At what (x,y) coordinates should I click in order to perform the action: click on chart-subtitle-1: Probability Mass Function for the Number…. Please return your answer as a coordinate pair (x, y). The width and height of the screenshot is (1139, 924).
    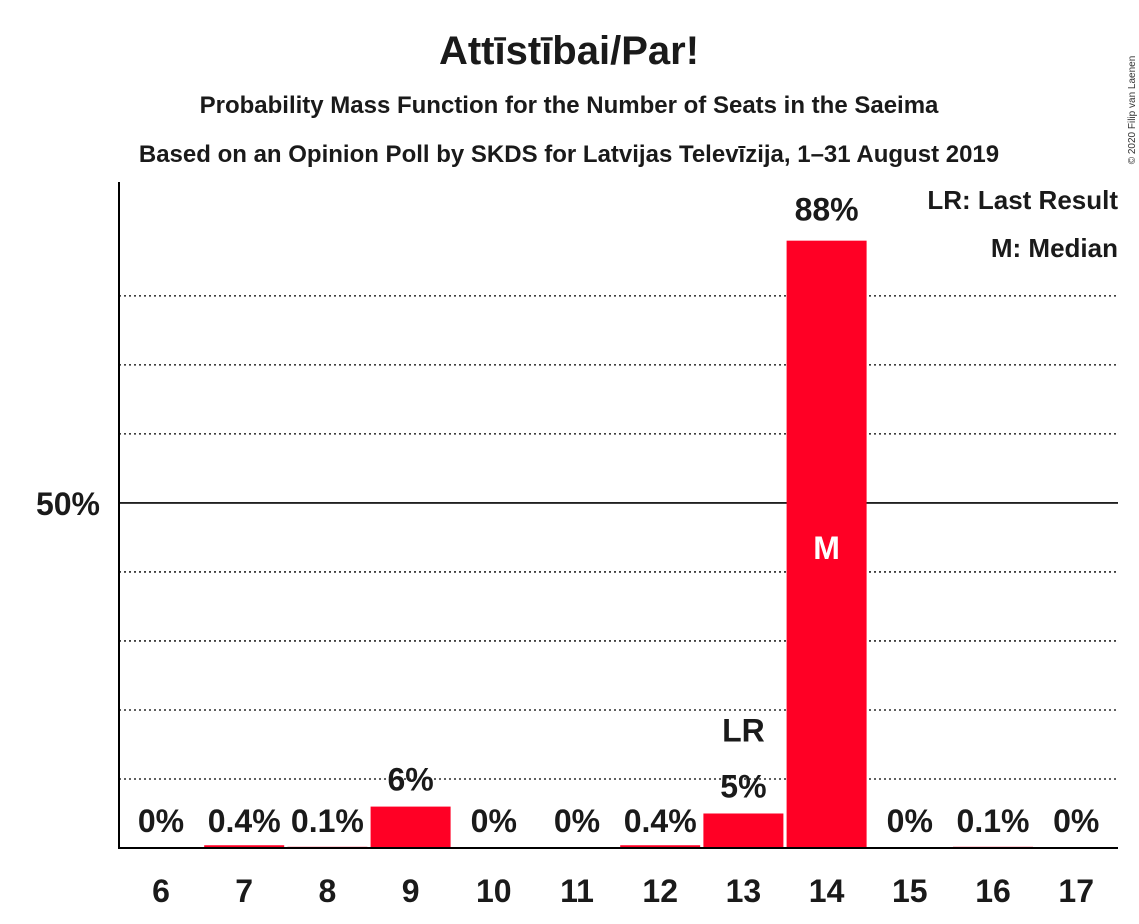
    Looking at the image, I should click on (569, 105).